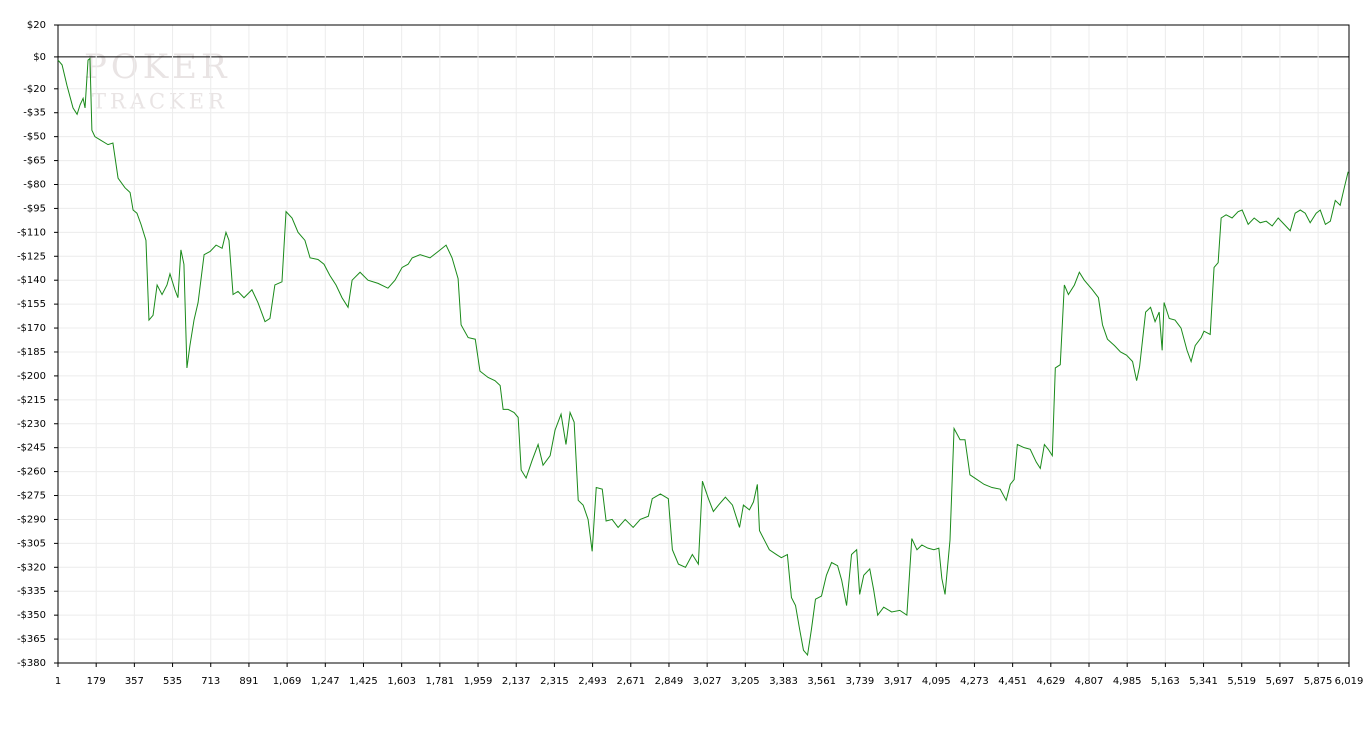 This screenshot has height=740, width=1370. Describe the element at coordinates (31, 519) in the screenshot. I see `y-tick-label: -$290` at that location.